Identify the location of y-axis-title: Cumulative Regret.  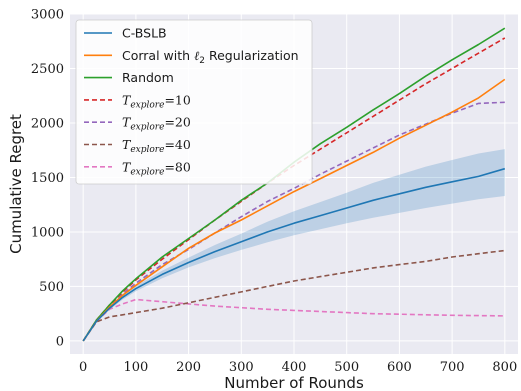
(16, 184).